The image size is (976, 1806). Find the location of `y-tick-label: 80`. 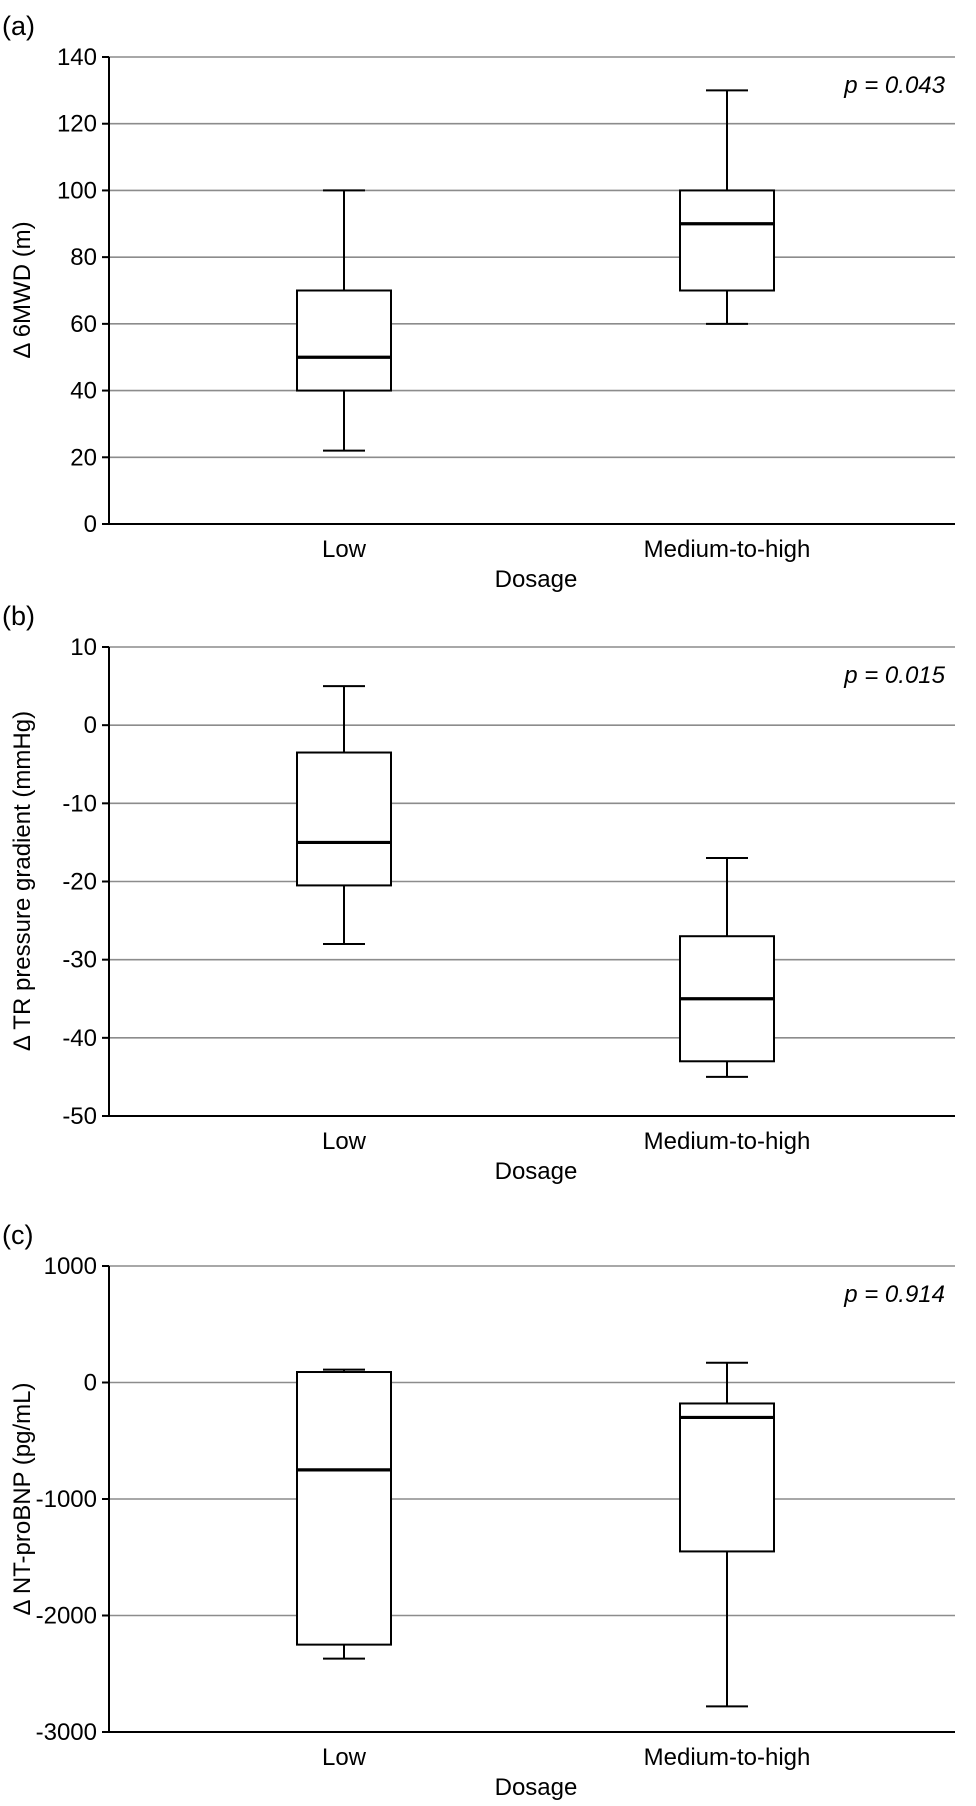

y-tick-label: 80 is located at coordinates (83, 257).